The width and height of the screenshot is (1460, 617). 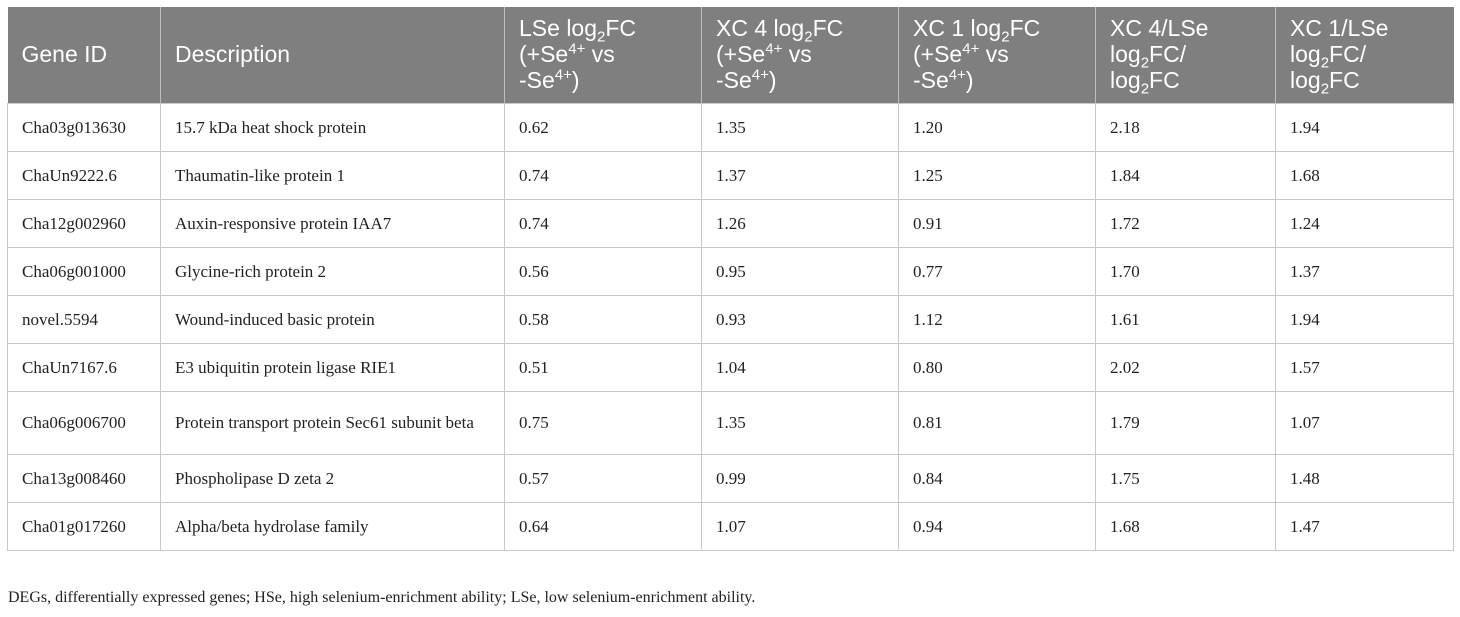 I want to click on header-text: Gene ID, so click(x=64, y=54).